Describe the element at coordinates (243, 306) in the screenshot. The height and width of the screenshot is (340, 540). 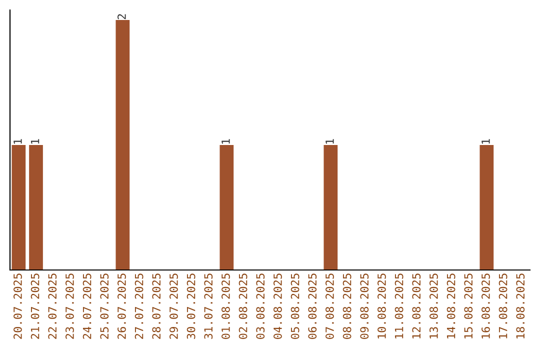
I see `x-tick-label: 02.08.2025` at that location.